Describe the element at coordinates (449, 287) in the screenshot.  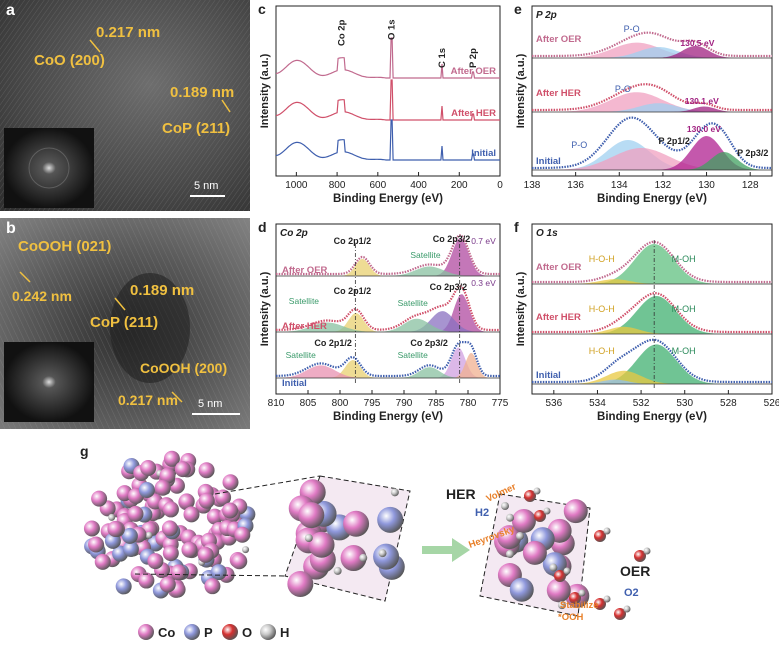
I see `peak-label: Co 2p3/2` at that location.